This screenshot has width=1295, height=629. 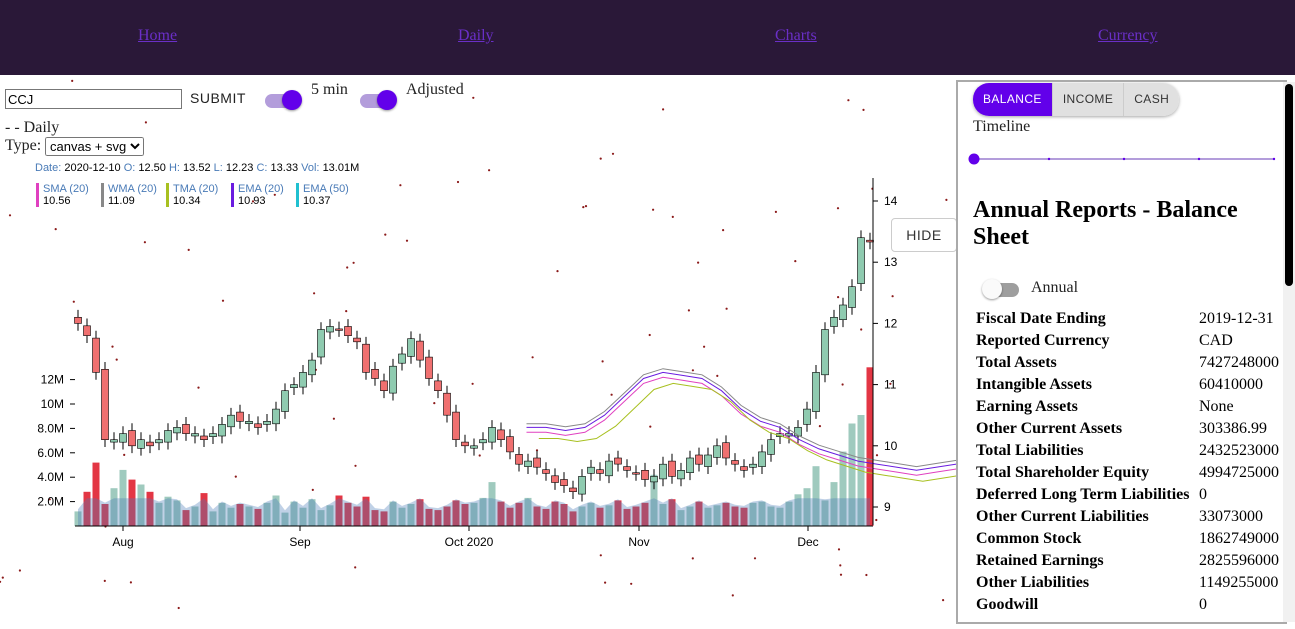 I want to click on nav-link-home: Home, so click(x=158, y=35).